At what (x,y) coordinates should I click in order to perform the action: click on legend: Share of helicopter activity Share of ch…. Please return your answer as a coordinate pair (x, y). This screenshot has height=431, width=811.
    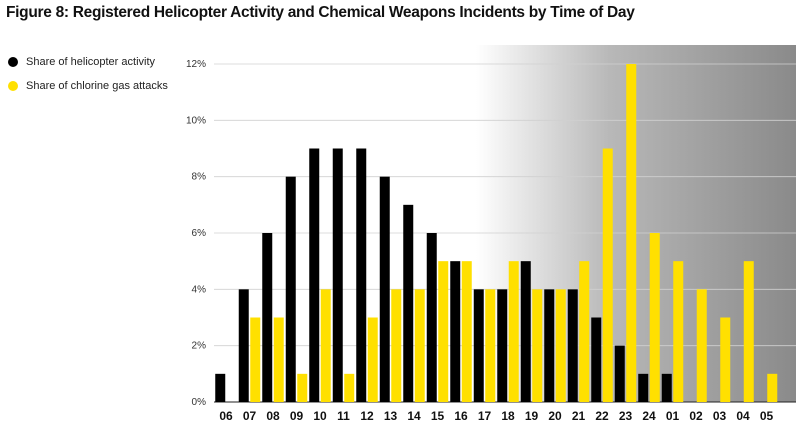
    Looking at the image, I should click on (88, 74).